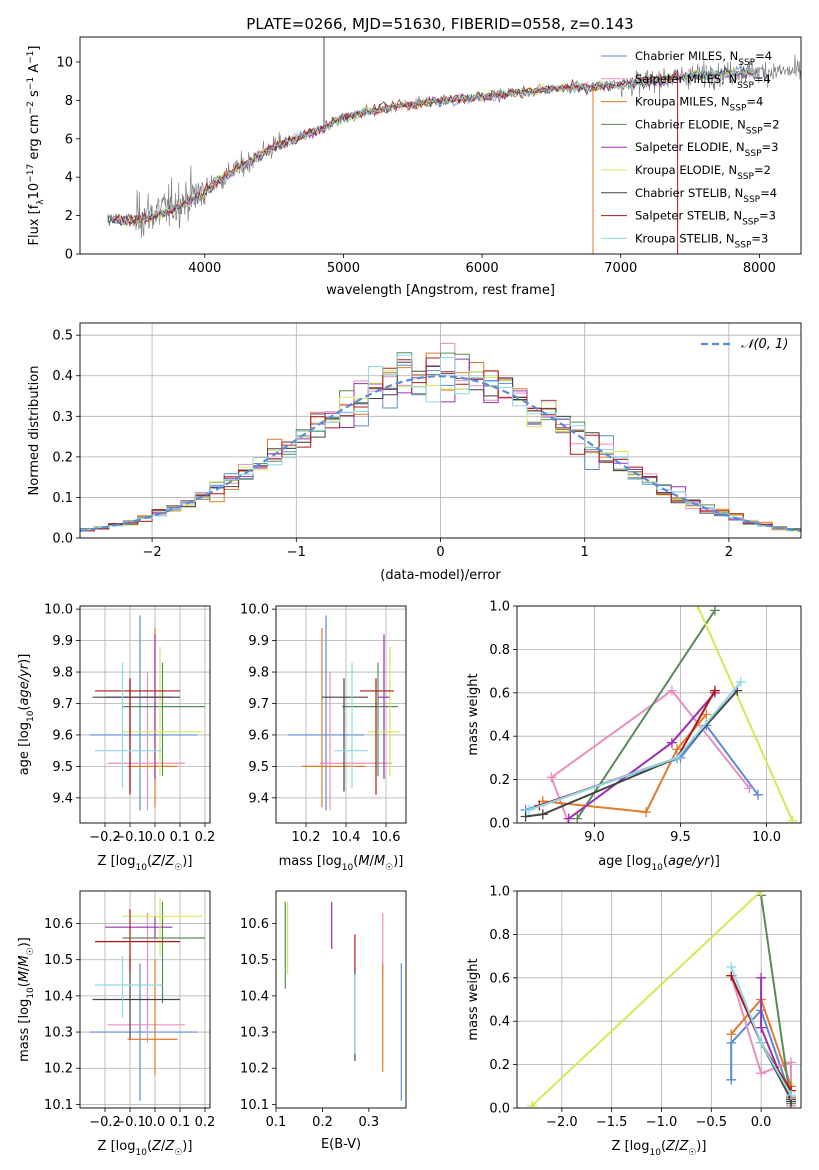 This screenshot has height=1170, width=819. Describe the element at coordinates (155, 837) in the screenshot. I see `tick-label-x: 0.0` at that location.